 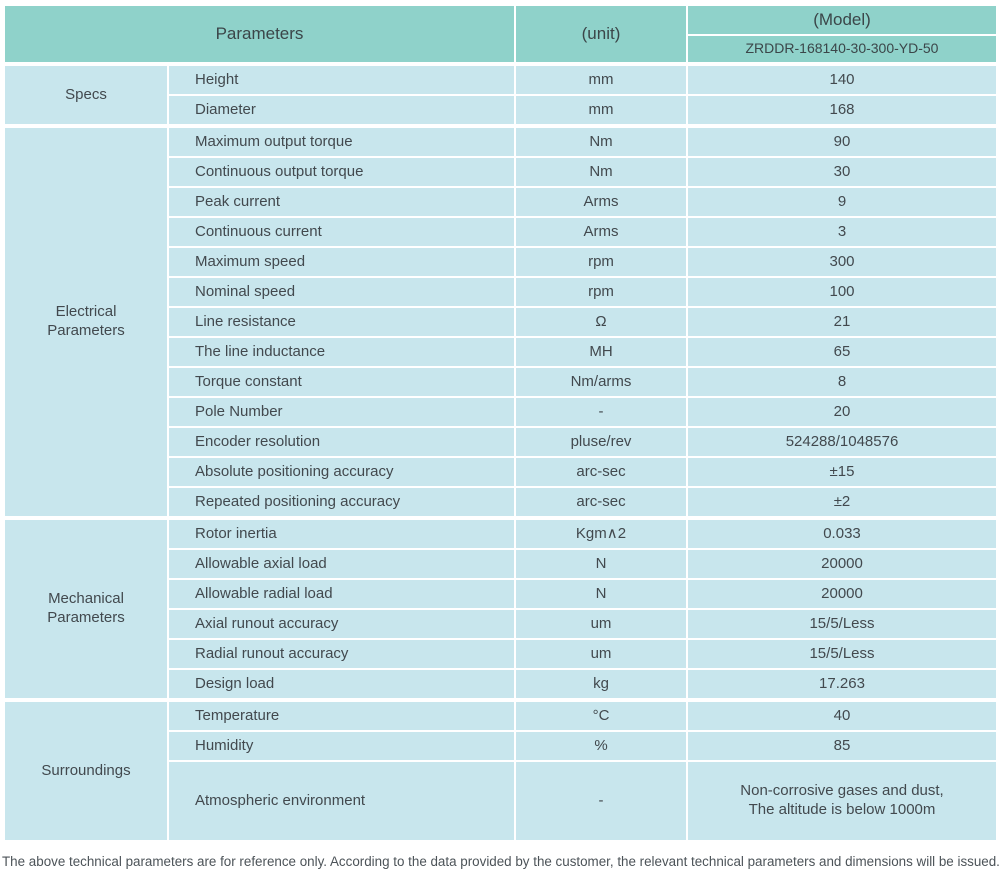 I want to click on header-row-top: Parameters (unit) (Model), so click(x=500, y=34).